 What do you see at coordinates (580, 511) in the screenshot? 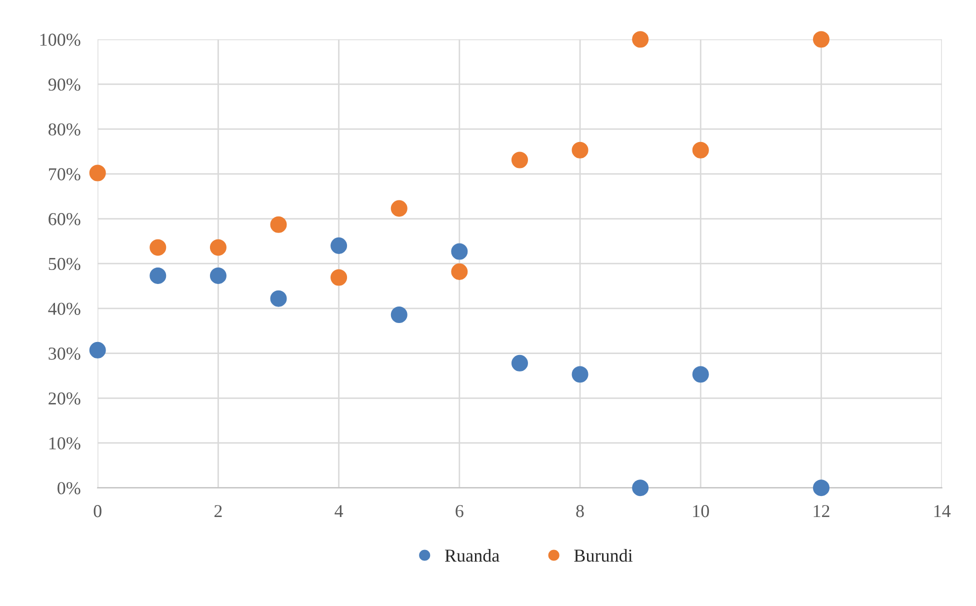
I see `x-tick-label: 8` at bounding box center [580, 511].